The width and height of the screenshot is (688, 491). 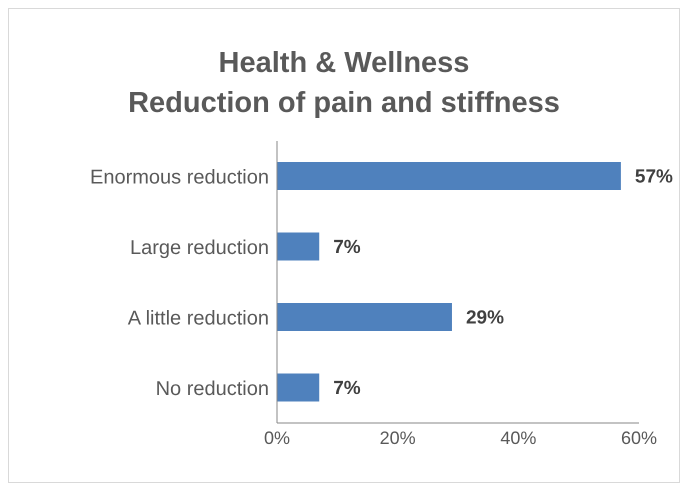 I want to click on y-tick-label: No reduction, so click(x=212, y=389).